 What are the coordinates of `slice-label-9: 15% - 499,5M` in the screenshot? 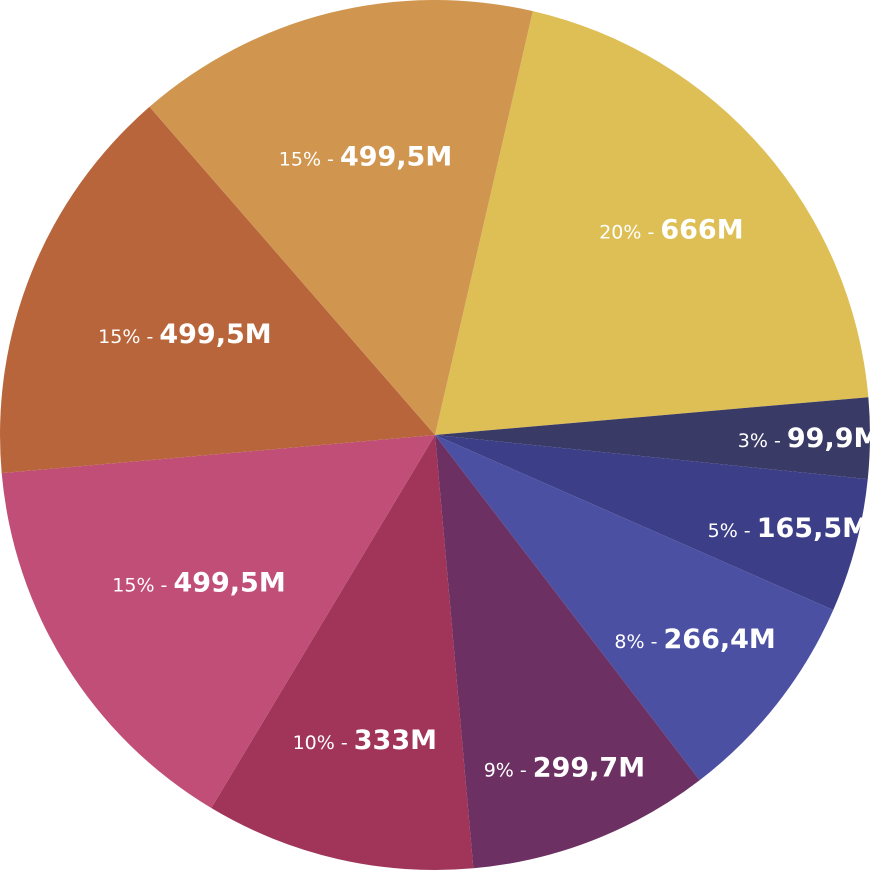 It's located at (365, 156).